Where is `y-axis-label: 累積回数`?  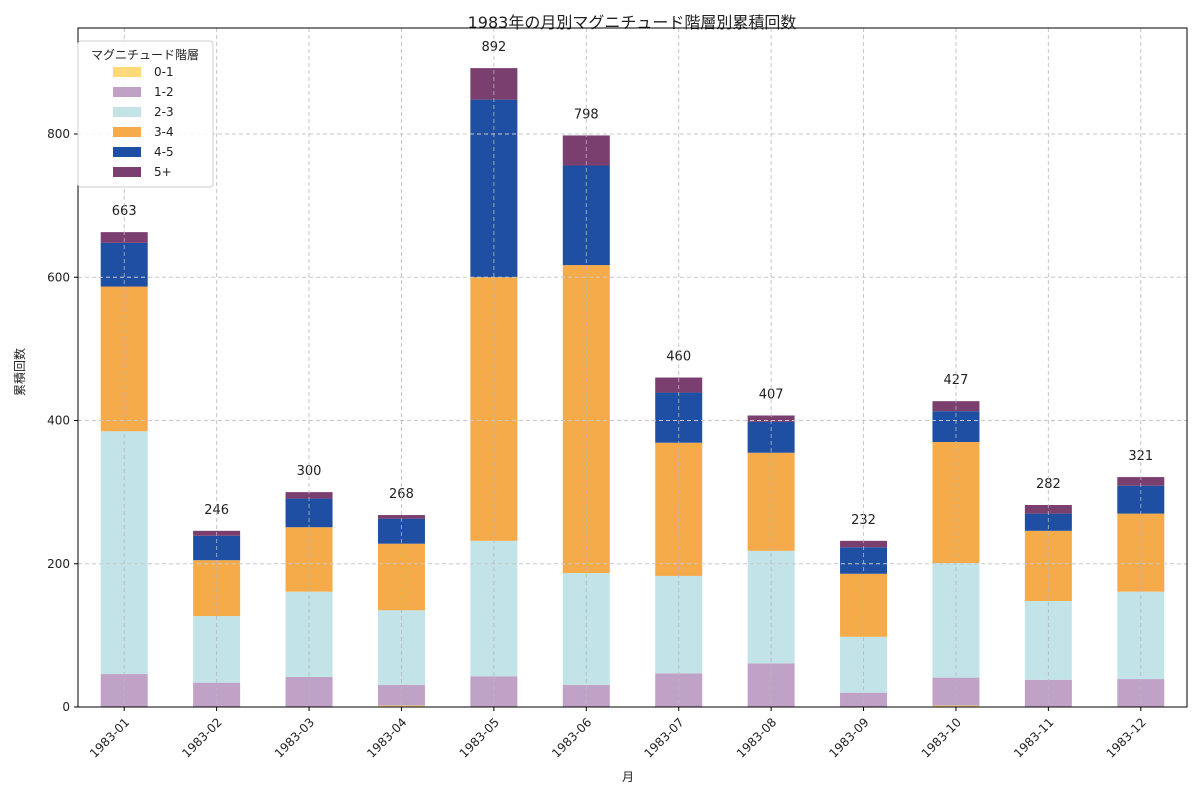
y-axis-label: 累積回数 is located at coordinates (19, 372).